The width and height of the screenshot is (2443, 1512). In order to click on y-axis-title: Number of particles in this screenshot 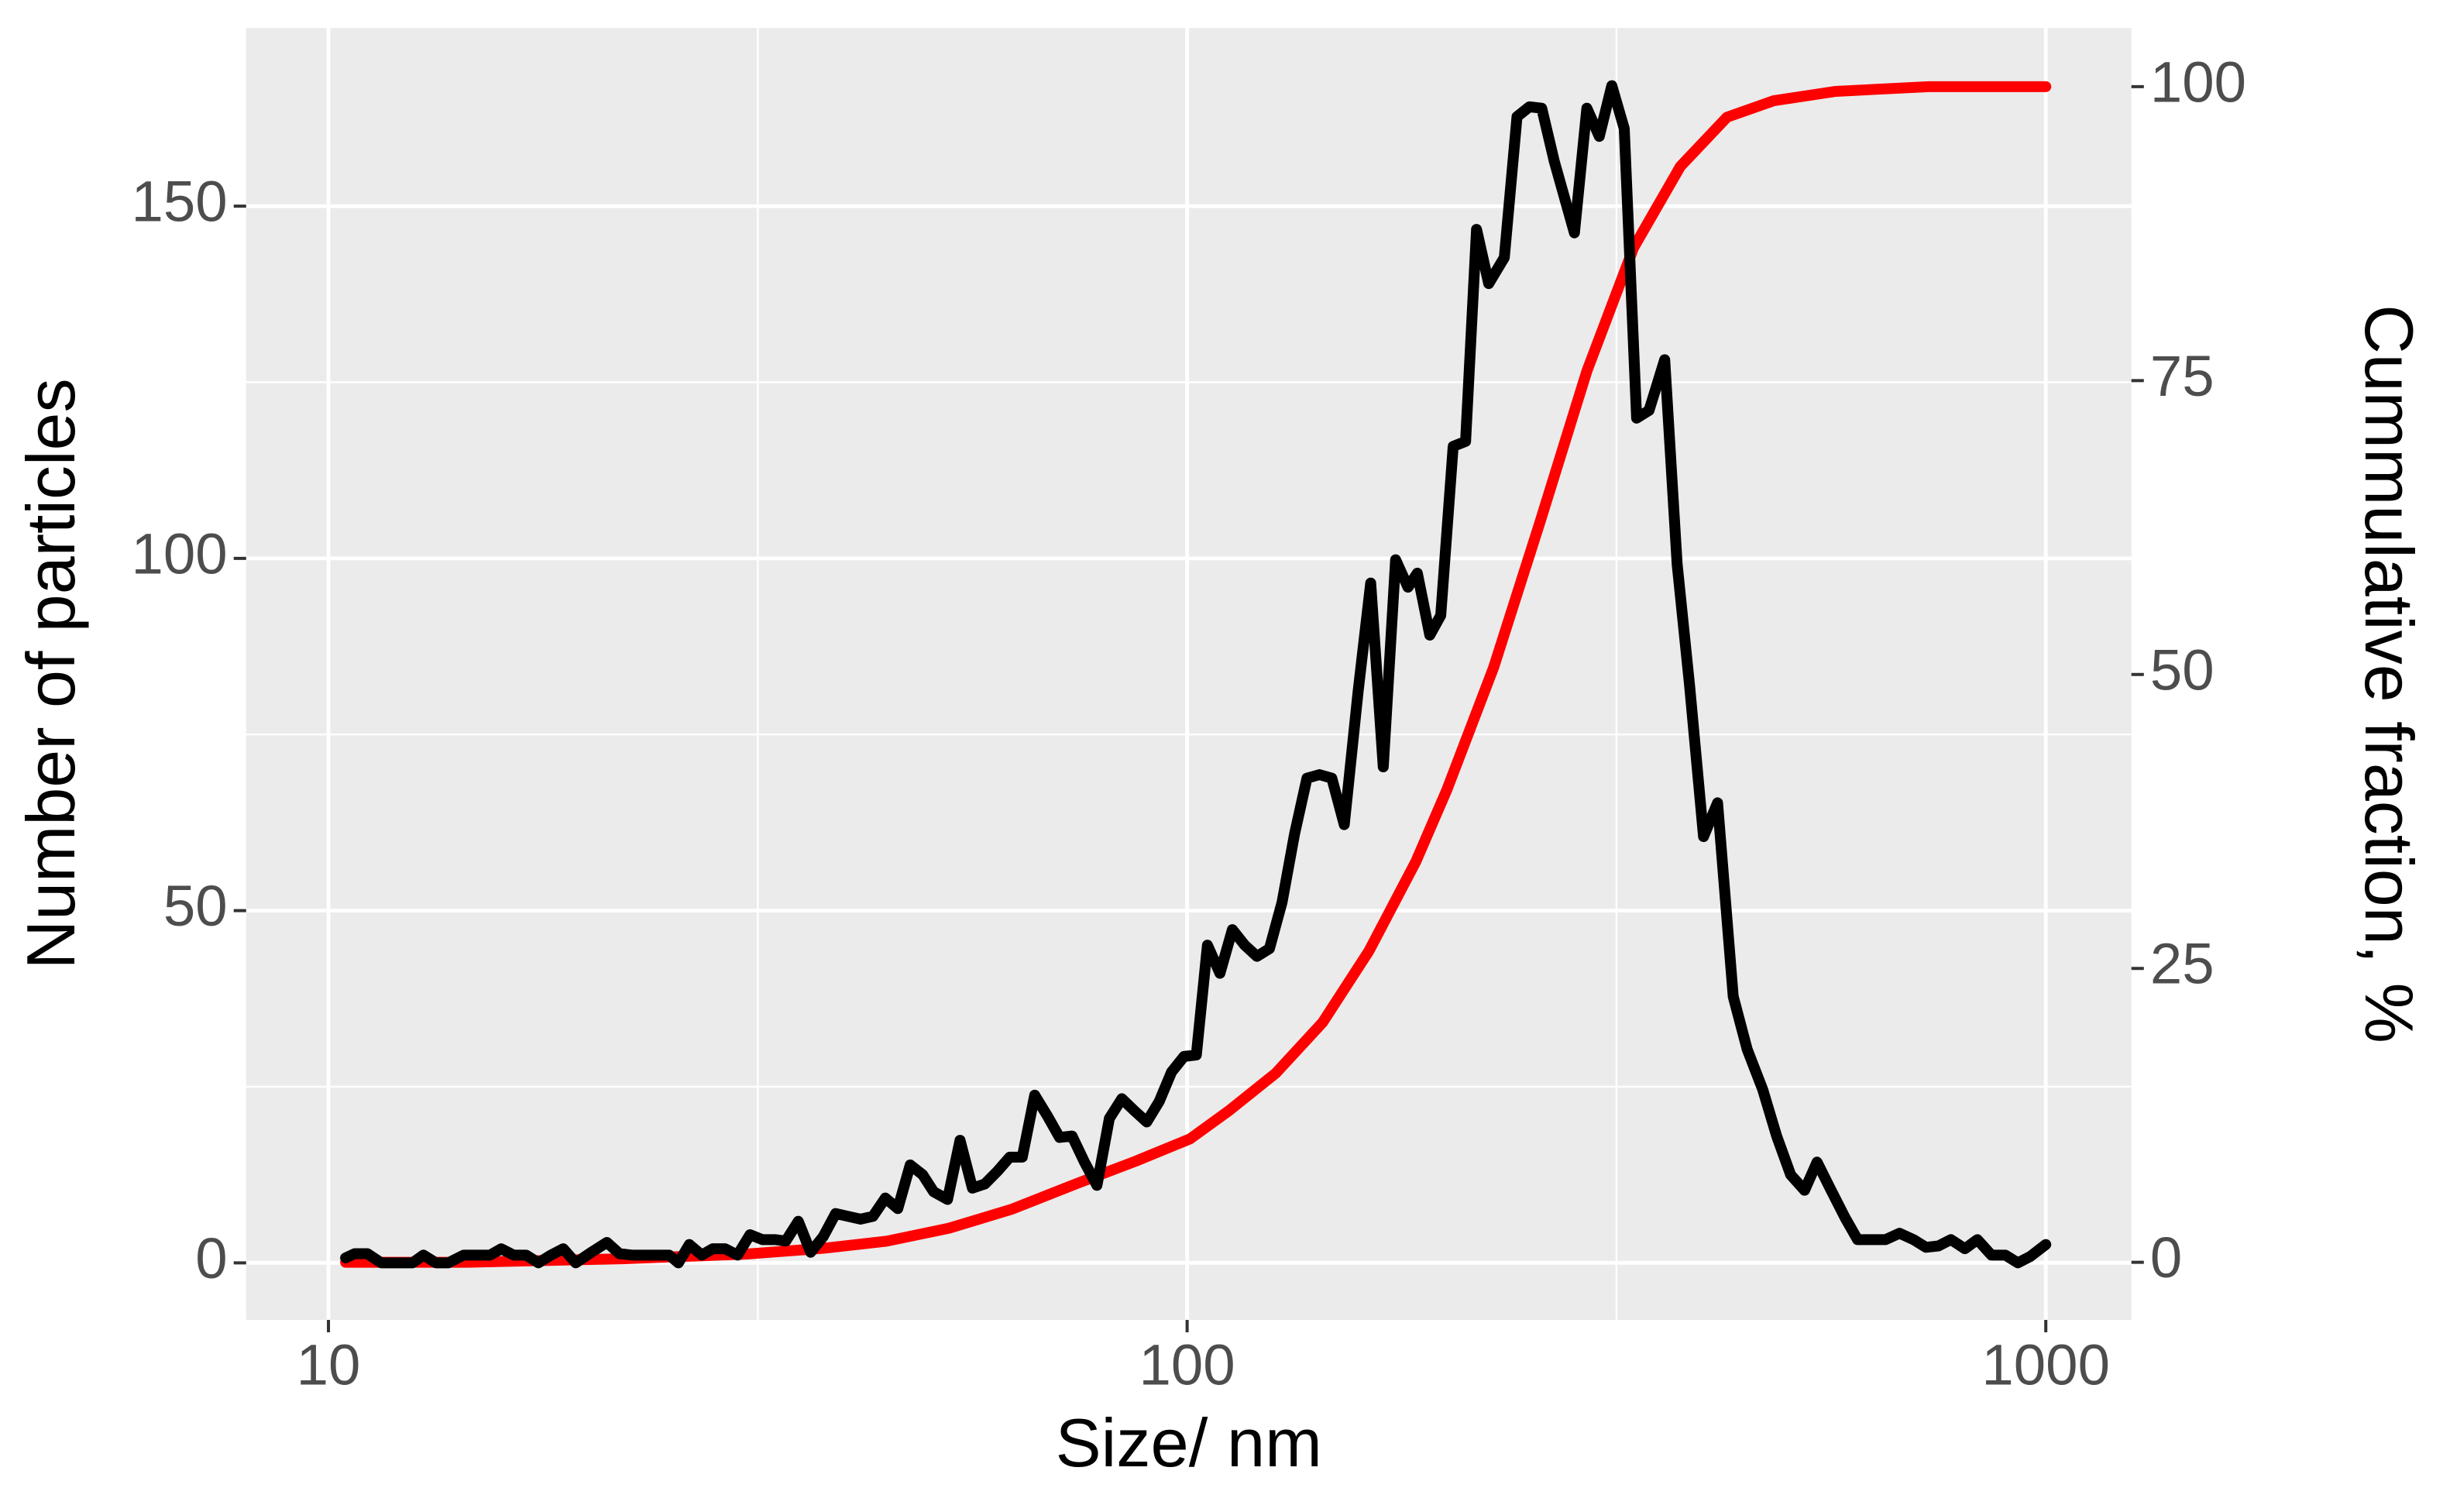, I will do `click(51, 674)`.